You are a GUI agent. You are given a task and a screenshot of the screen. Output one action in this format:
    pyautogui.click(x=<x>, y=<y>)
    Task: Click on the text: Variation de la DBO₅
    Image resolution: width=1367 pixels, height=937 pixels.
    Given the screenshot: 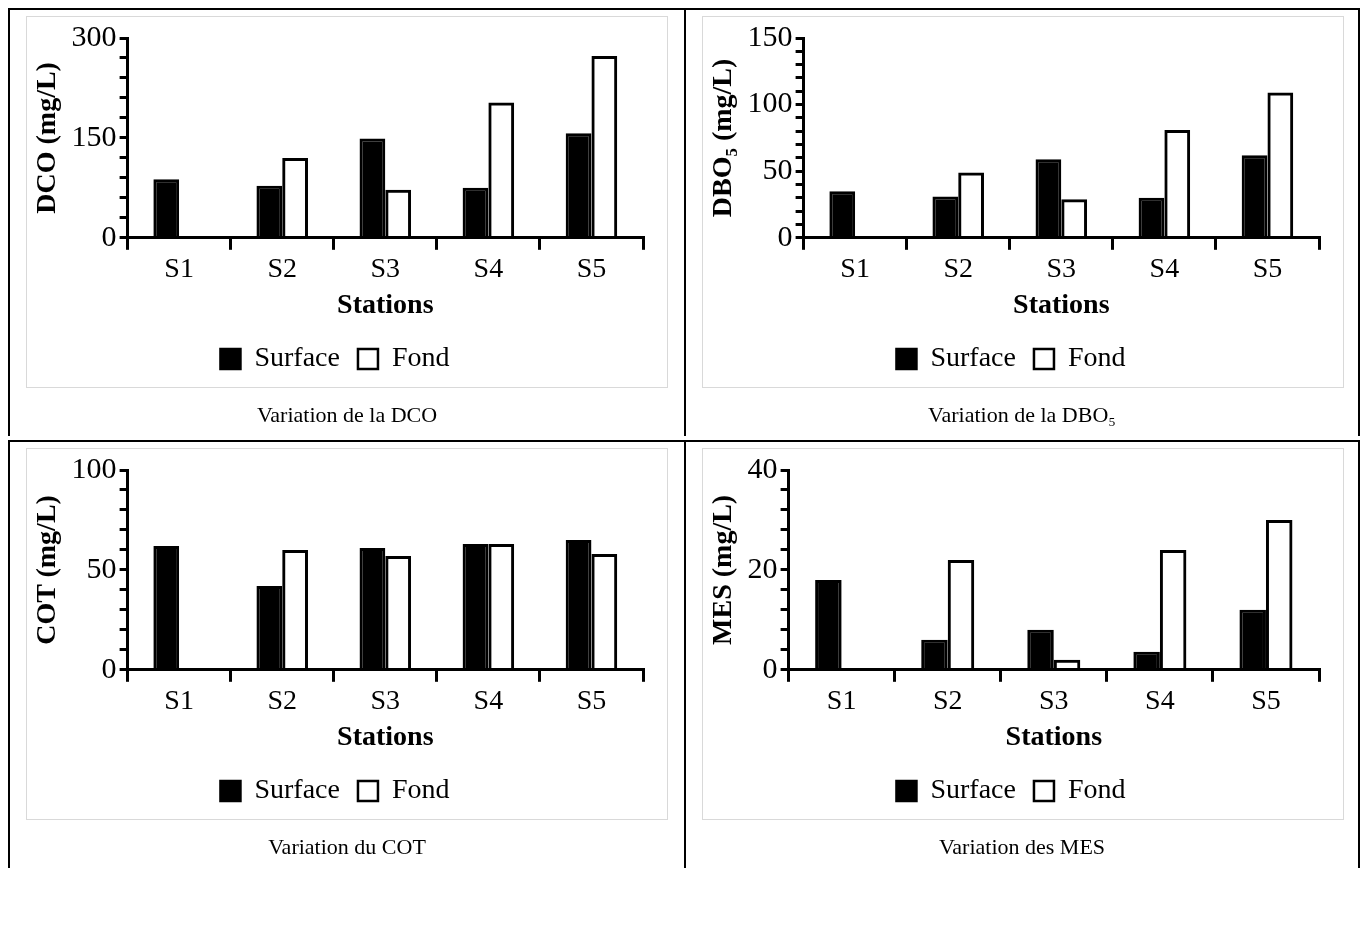 What is the action you would take?
    pyautogui.click(x=1022, y=415)
    